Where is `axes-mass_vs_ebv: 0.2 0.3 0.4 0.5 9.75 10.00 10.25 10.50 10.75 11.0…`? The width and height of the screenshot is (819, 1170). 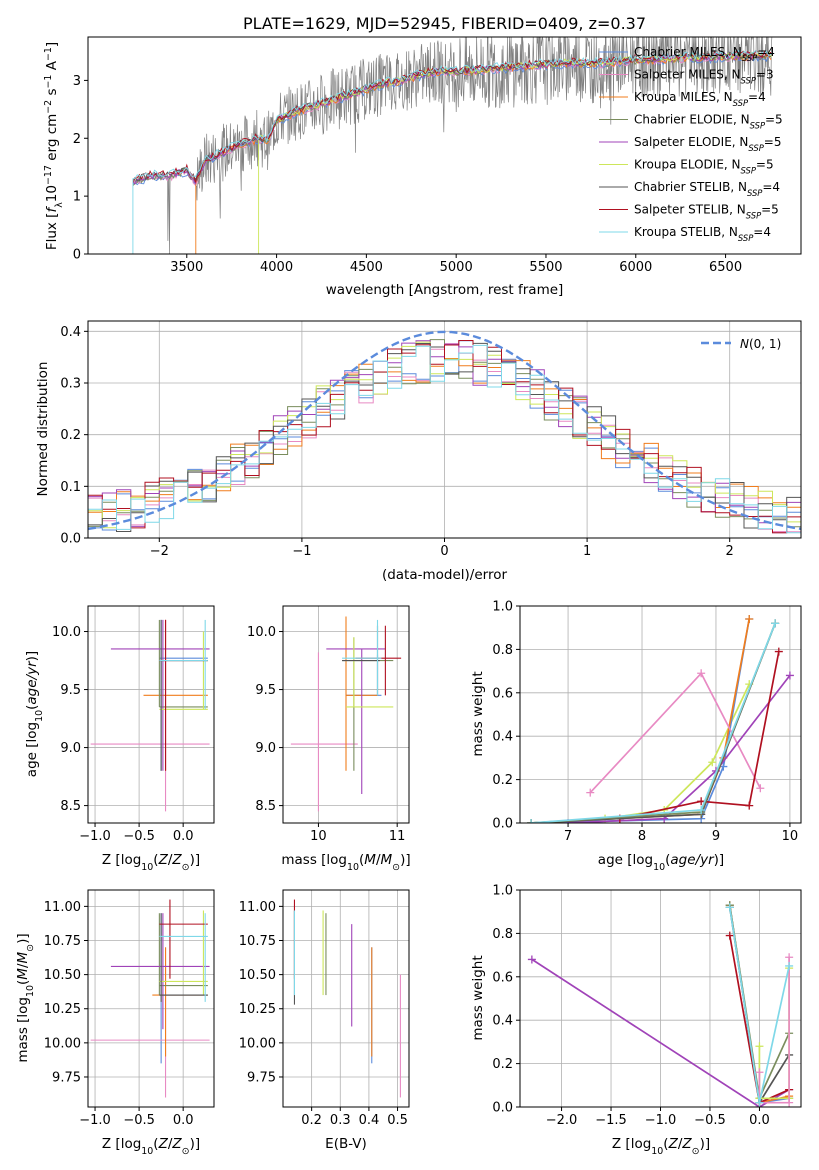 axes-mass_vs_ebv: 0.2 0.3 0.4 0.5 9.75 10.00 10.25 10.50 10.75 11.0… is located at coordinates (324, 1008).